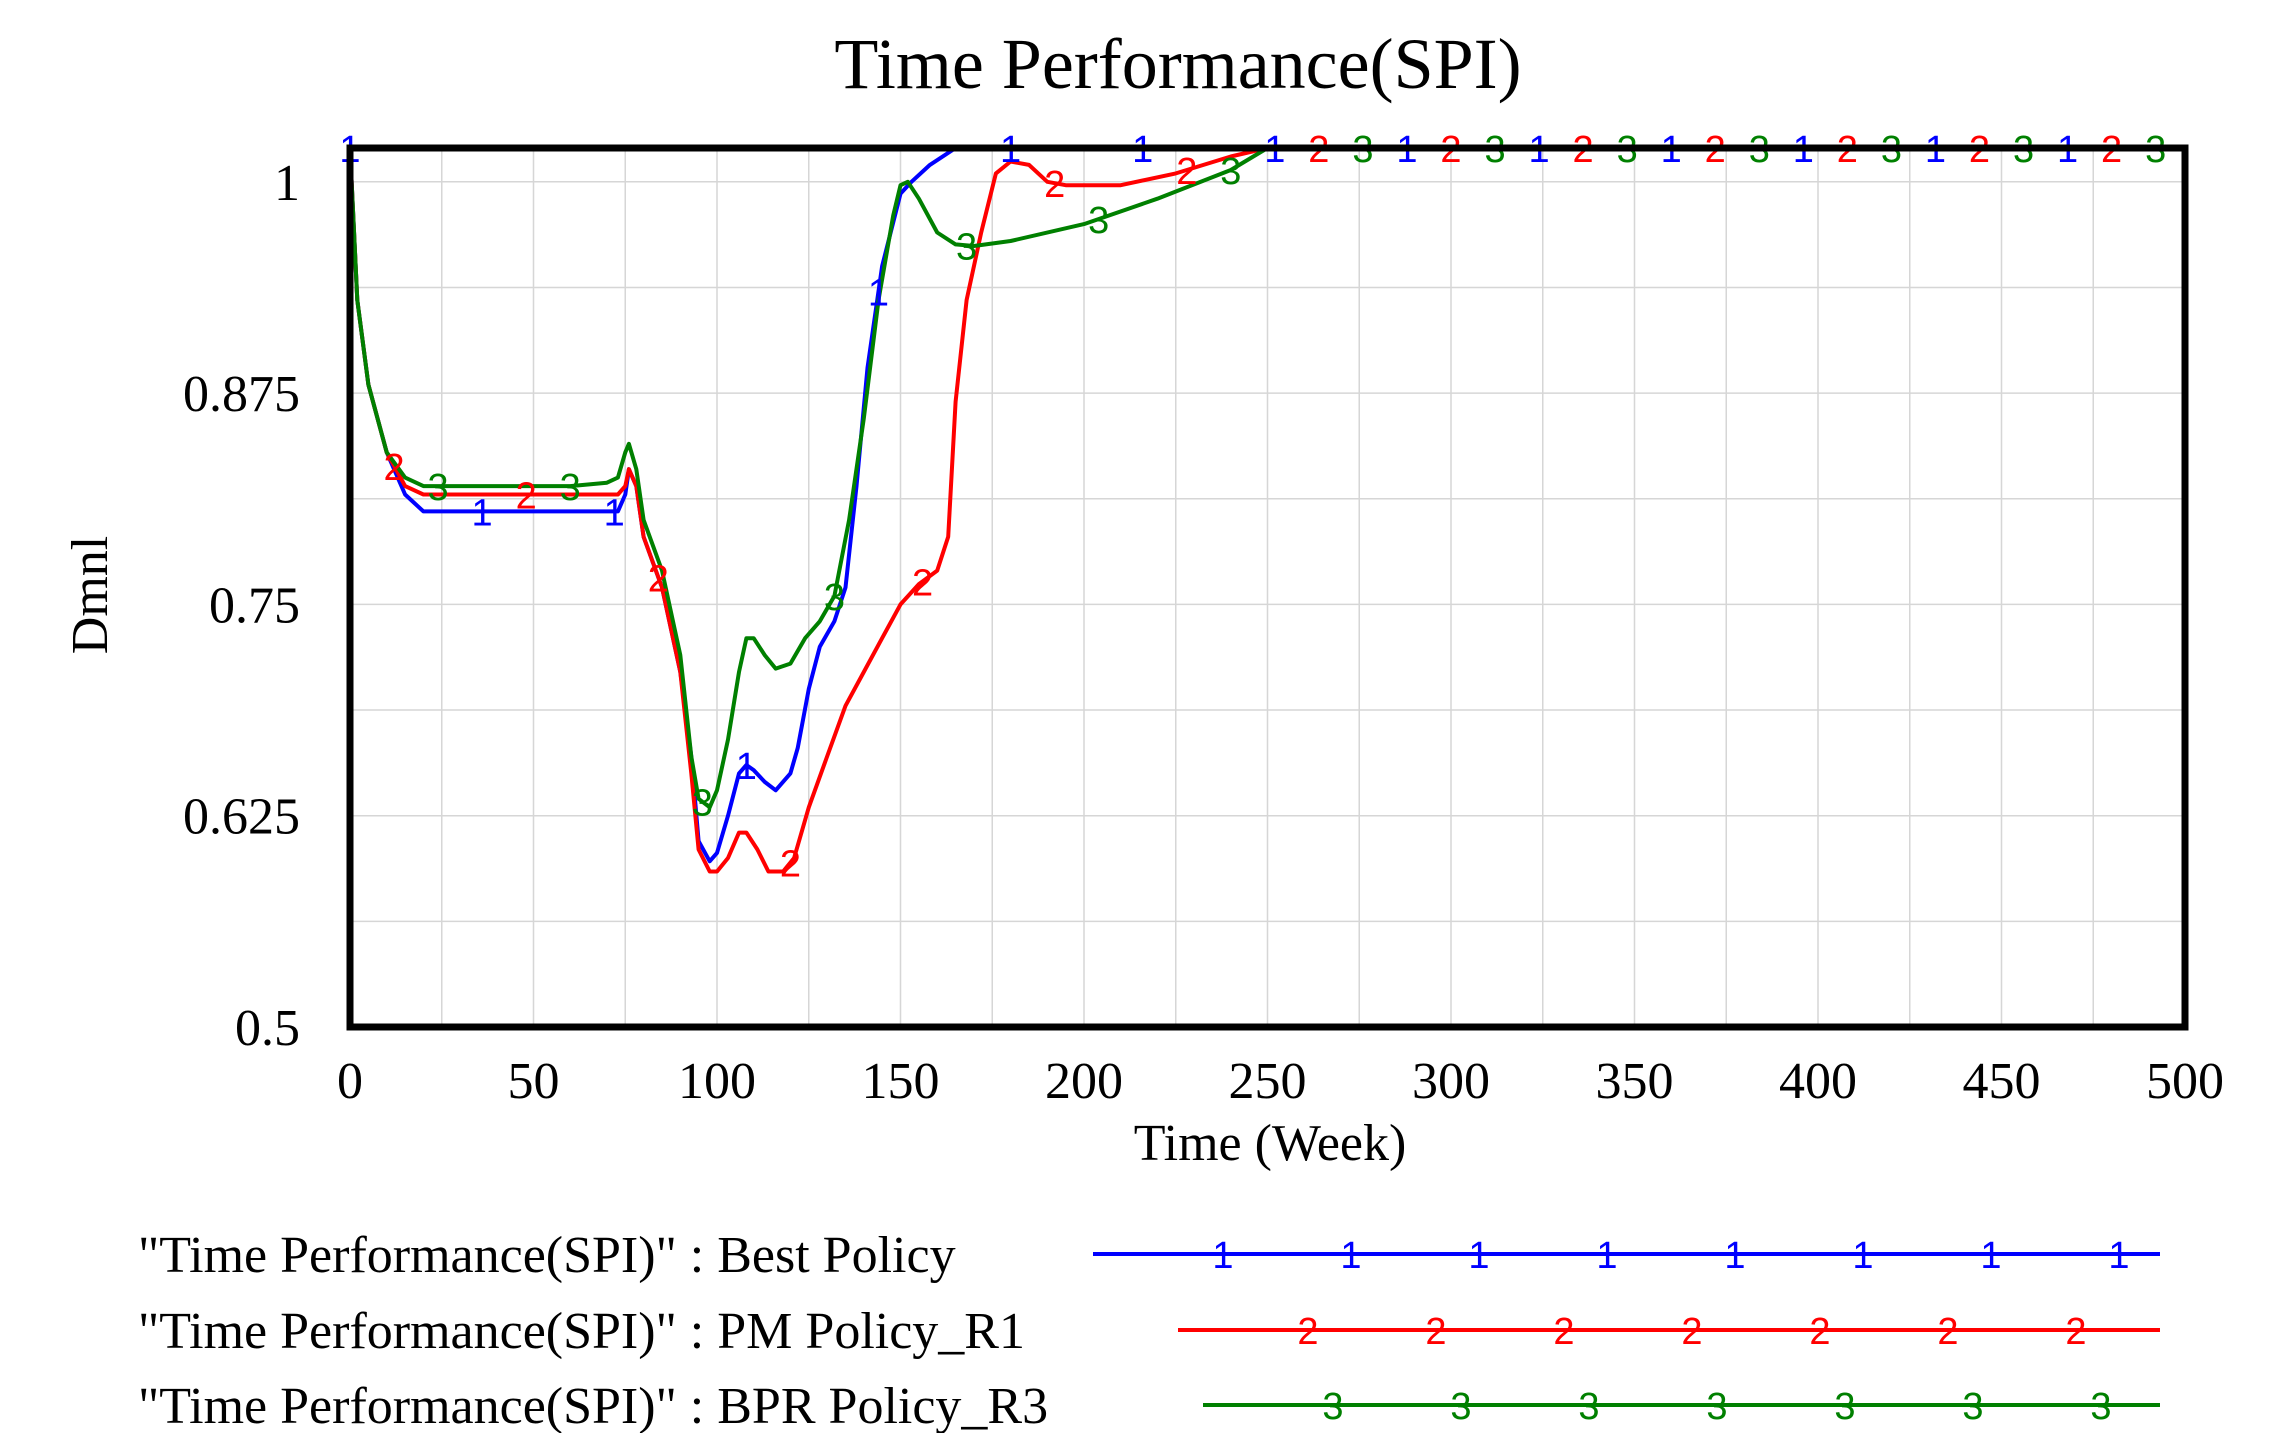  I want to click on x-tick-label: 0, so click(350, 1081).